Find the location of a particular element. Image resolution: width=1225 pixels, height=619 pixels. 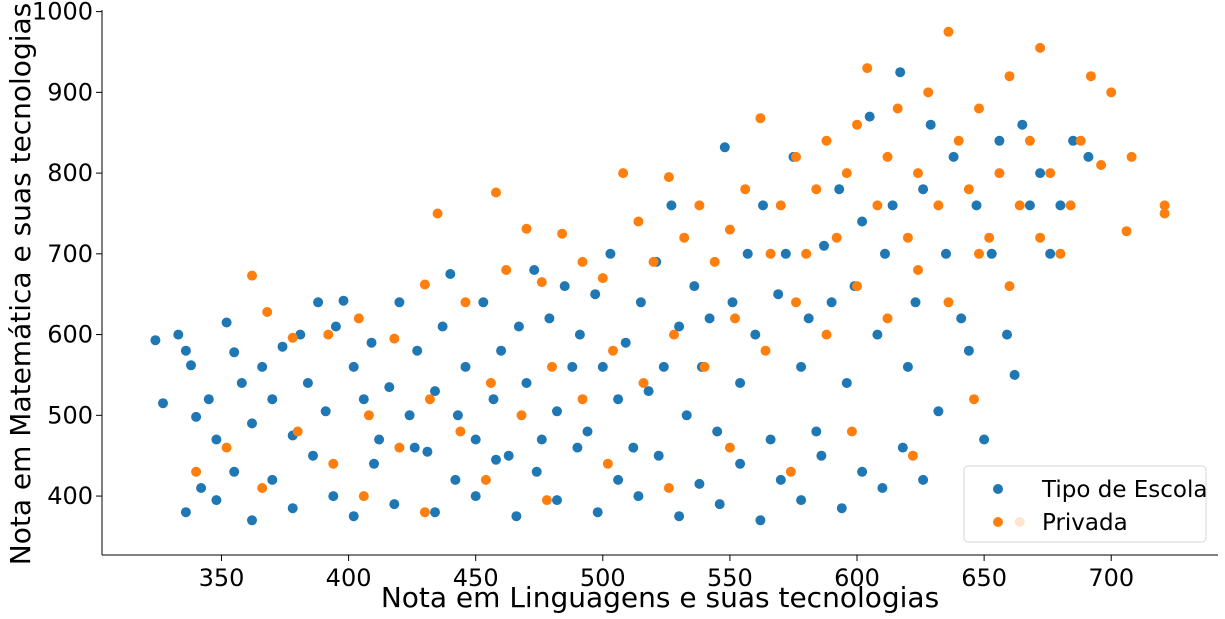

y-tick-label: 700 is located at coordinates (70, 254).